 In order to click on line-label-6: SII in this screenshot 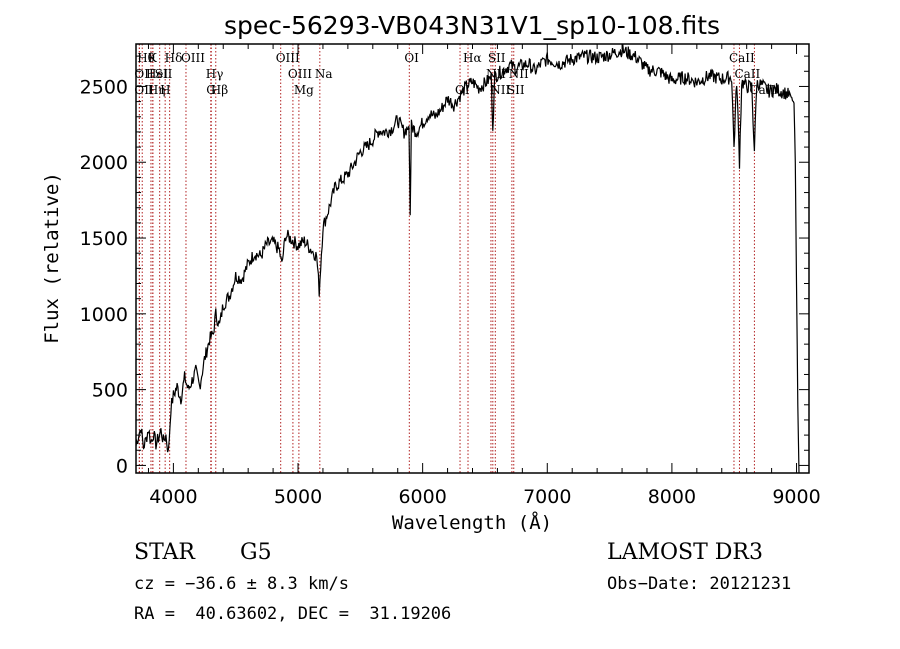, I will do `click(164, 74)`.